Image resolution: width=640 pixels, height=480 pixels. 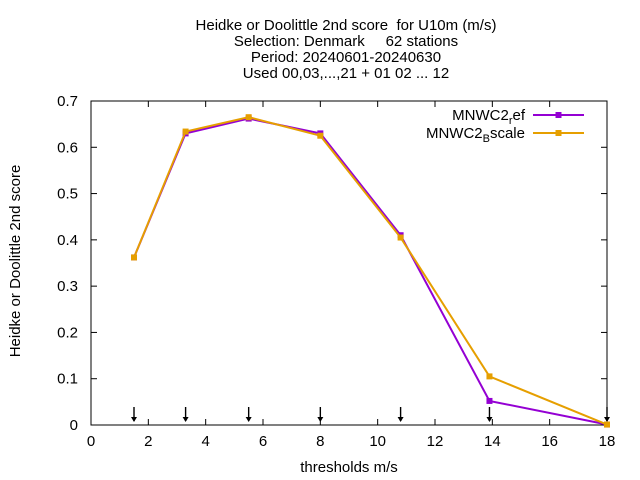 I want to click on x-tick-label: 4, so click(x=205, y=441).